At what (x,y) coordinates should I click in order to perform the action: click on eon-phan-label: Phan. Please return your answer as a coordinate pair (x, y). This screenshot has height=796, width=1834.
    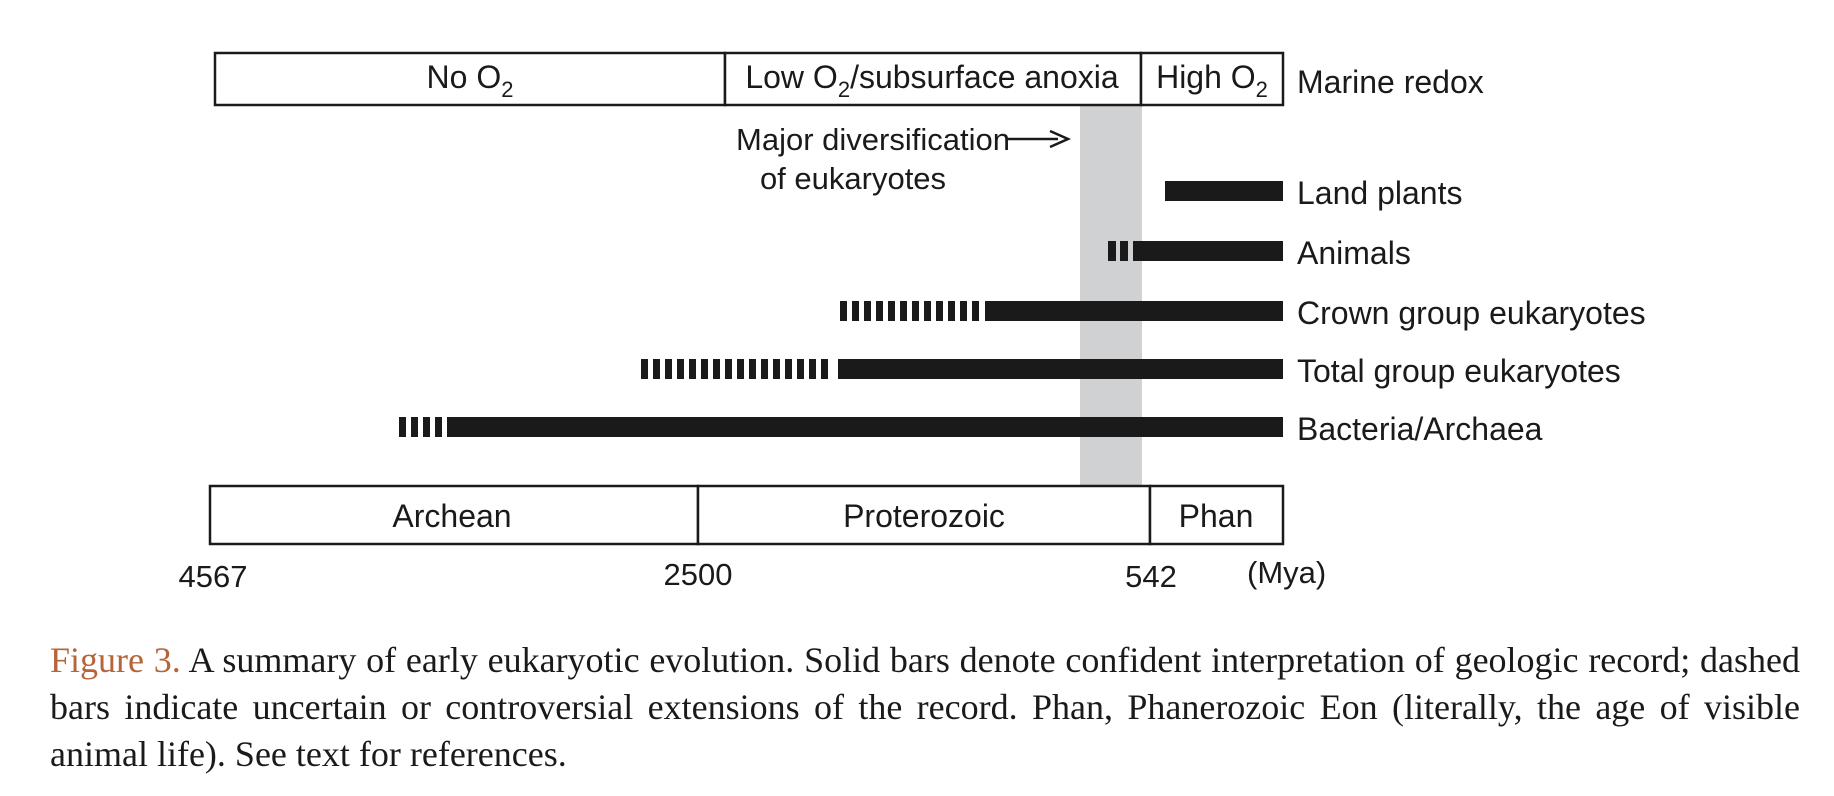
    Looking at the image, I should click on (1216, 516).